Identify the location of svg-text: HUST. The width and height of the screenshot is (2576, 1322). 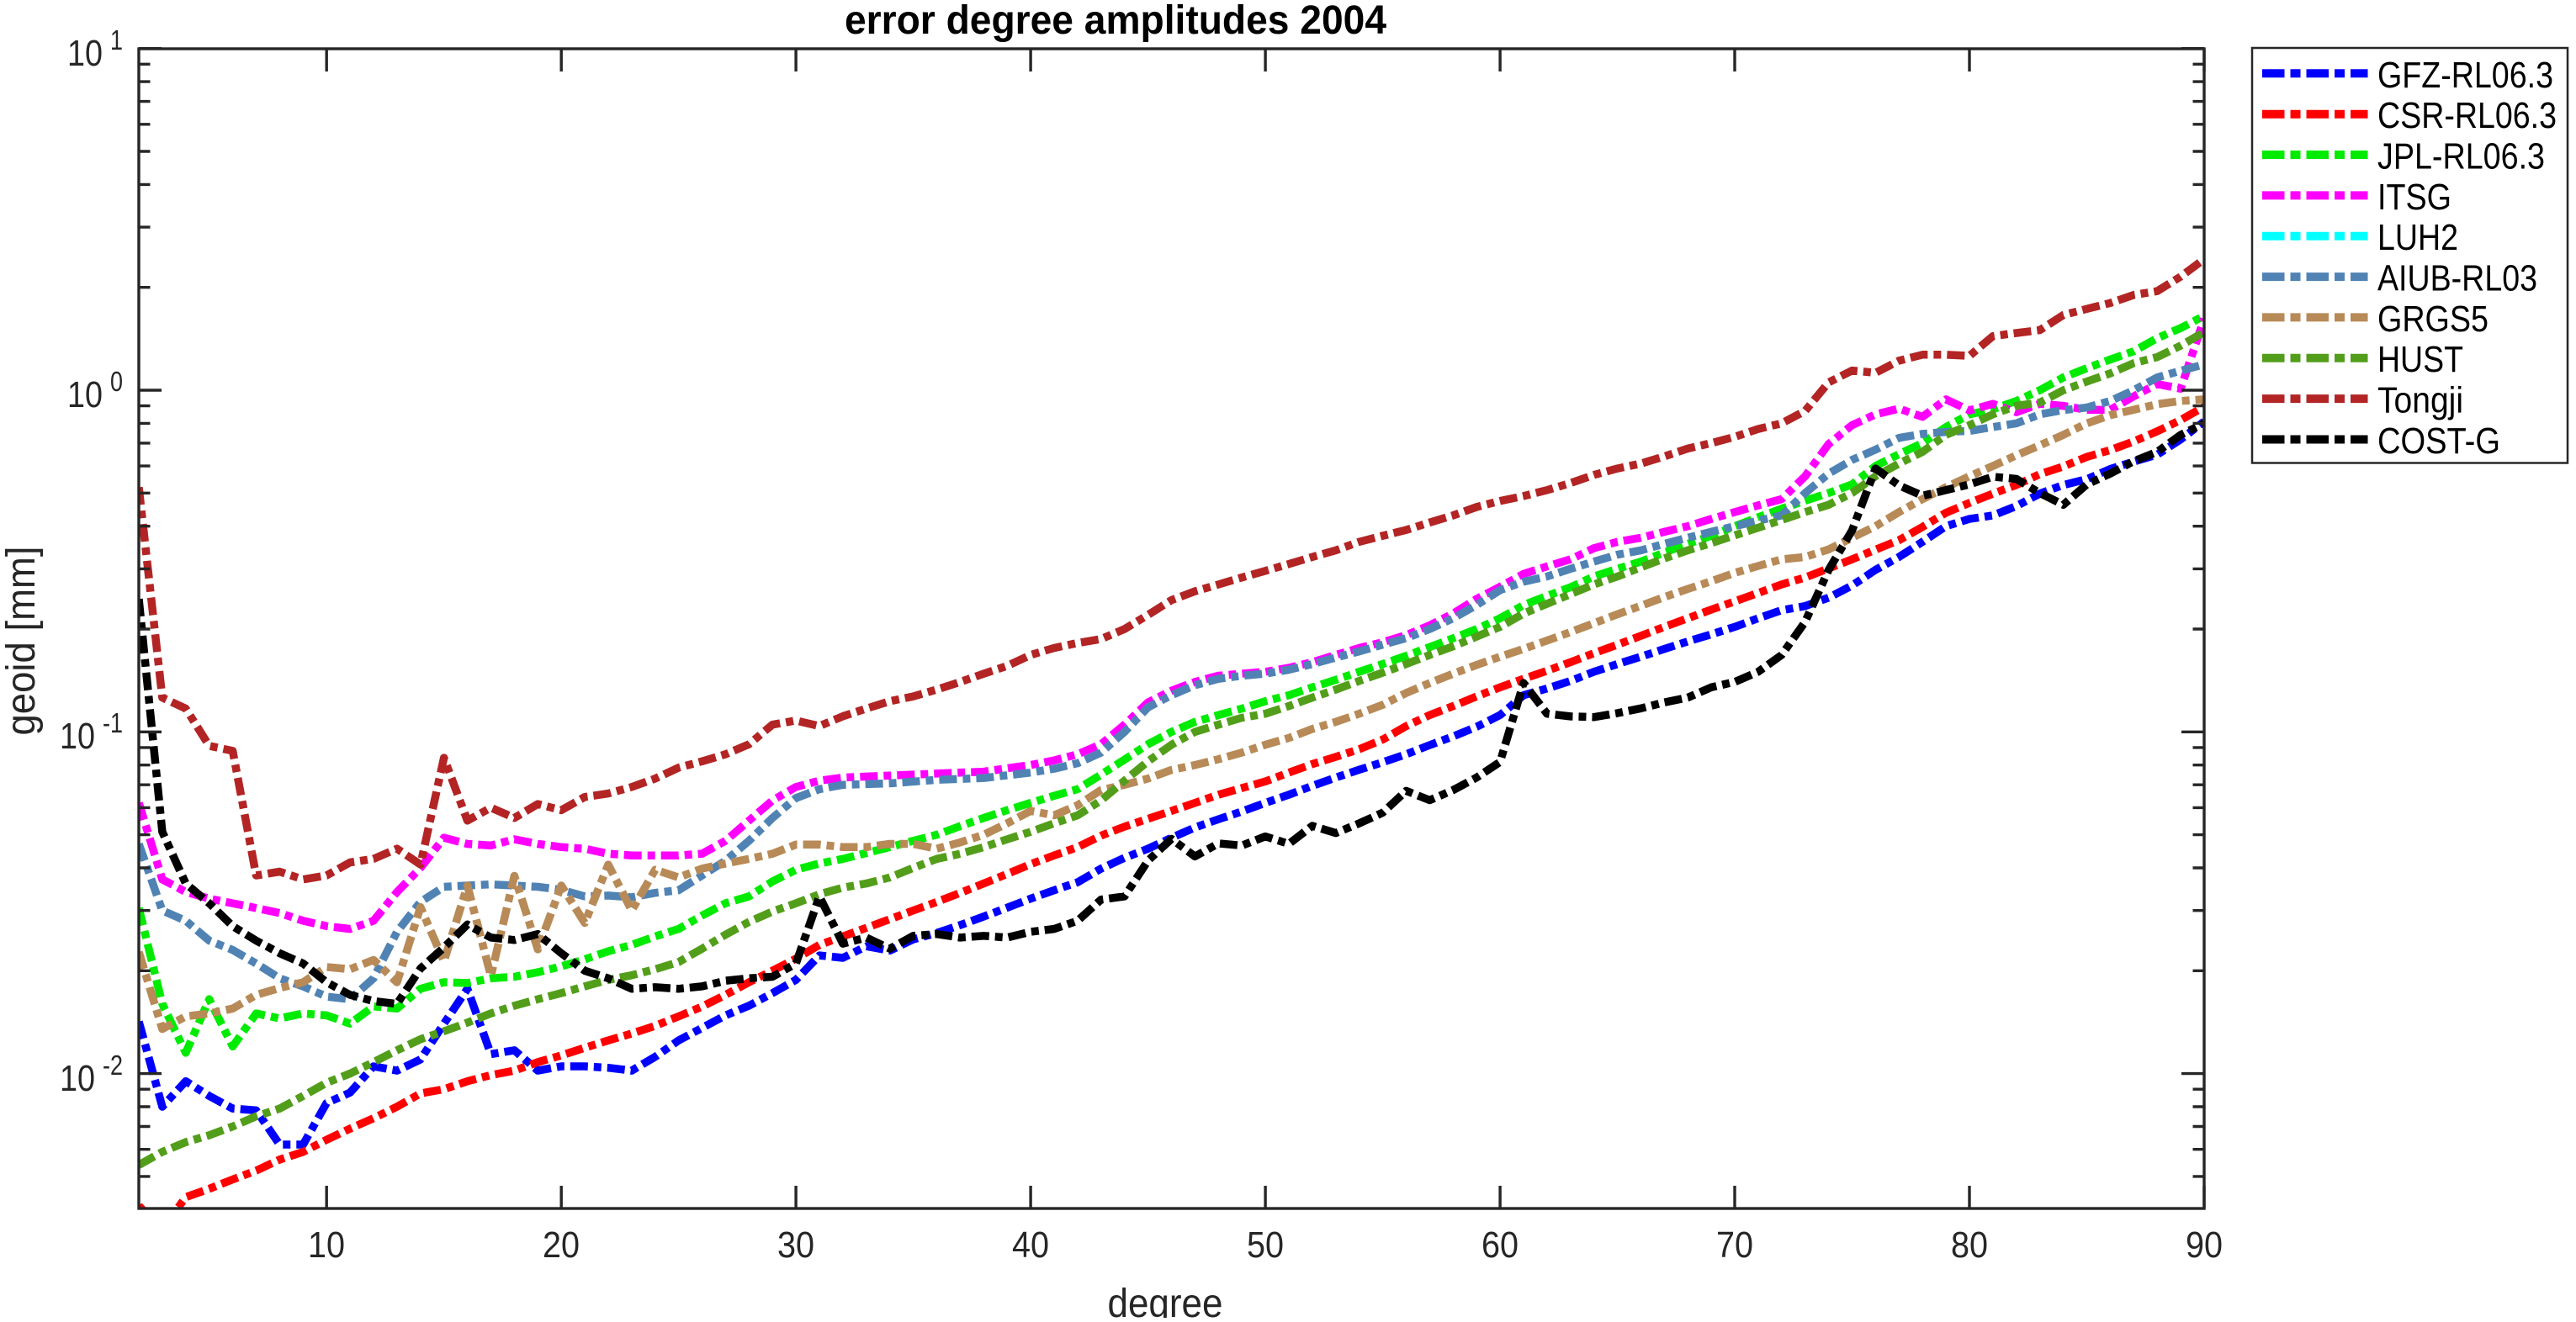
(2420, 359).